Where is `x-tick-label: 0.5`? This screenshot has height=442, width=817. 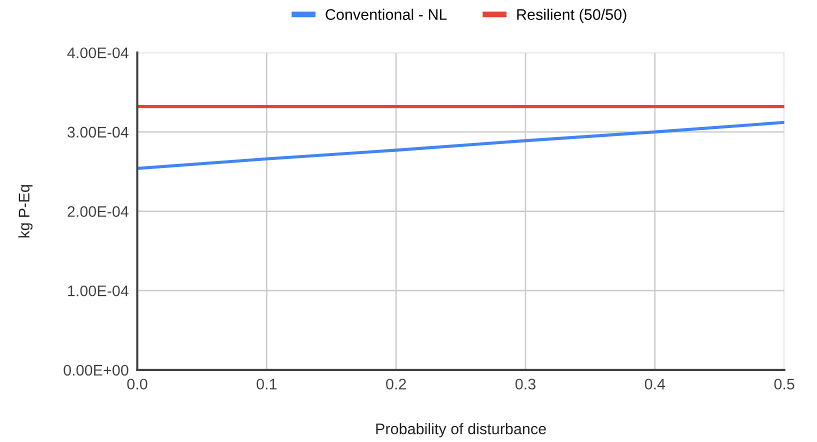
x-tick-label: 0.5 is located at coordinates (784, 384).